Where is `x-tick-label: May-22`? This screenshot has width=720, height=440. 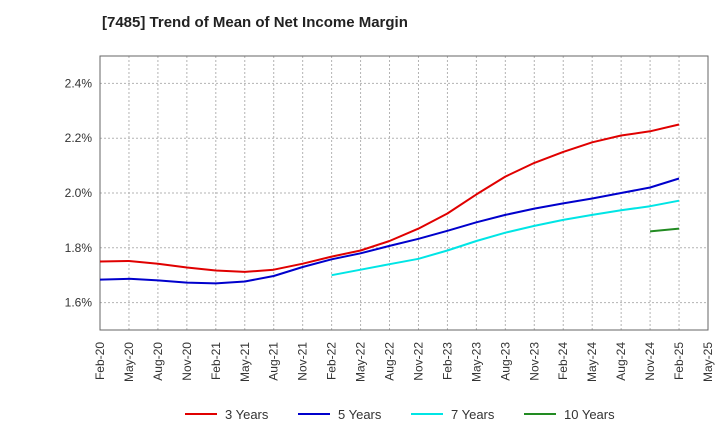
x-tick-label: May-22 is located at coordinates (361, 362).